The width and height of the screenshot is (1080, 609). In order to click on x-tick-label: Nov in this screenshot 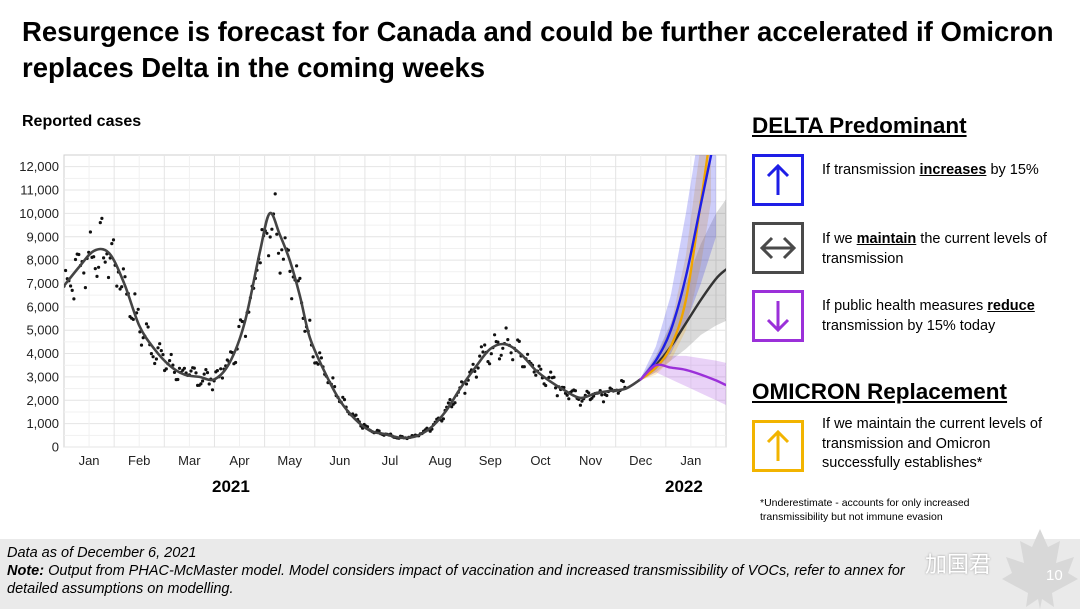, I will do `click(591, 460)`.